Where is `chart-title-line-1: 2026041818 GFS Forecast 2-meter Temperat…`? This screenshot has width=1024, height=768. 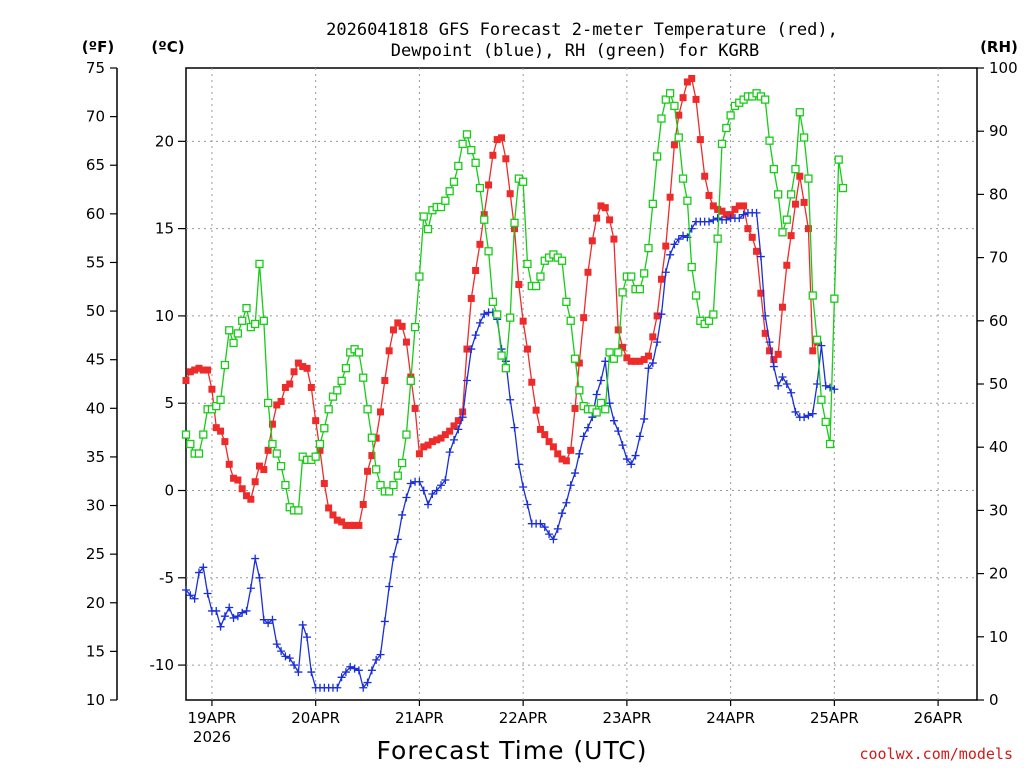 chart-title-line-1: 2026041818 GFS Forecast 2-meter Temperat… is located at coordinates (582, 30).